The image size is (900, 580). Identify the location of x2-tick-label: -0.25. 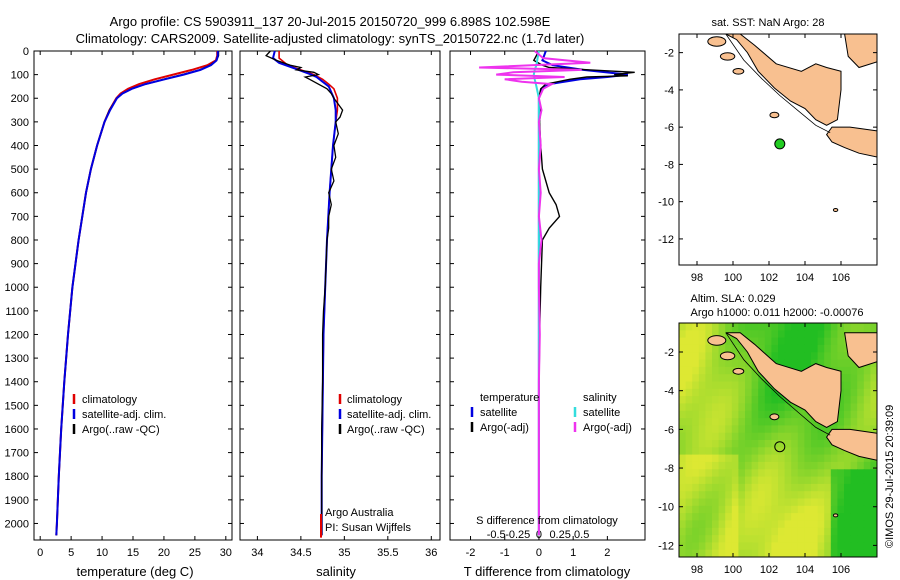
(517, 535).